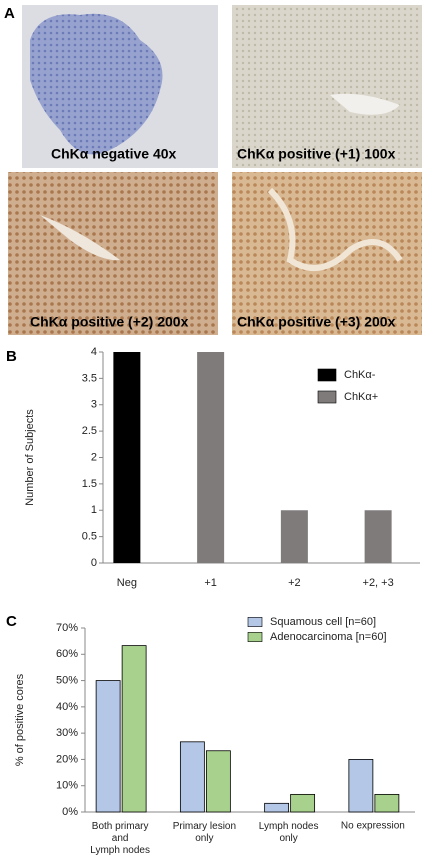  What do you see at coordinates (67, 786) in the screenshot?
I see `y-tick-label: 10%` at bounding box center [67, 786].